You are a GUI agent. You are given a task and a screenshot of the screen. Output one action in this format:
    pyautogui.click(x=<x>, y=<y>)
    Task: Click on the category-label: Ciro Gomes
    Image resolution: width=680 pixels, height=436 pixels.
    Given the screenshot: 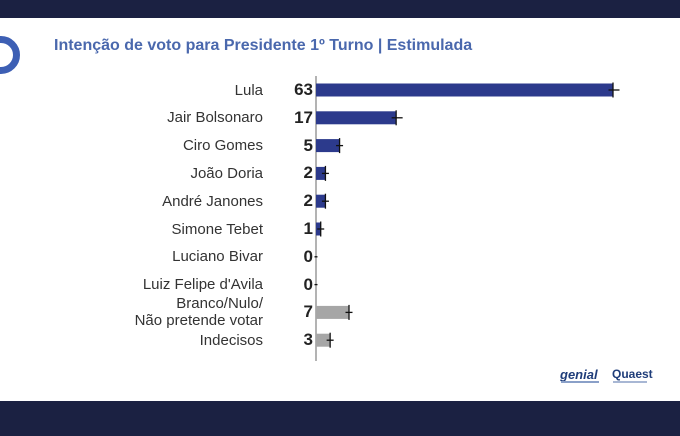 What is the action you would take?
    pyautogui.click(x=222, y=146)
    